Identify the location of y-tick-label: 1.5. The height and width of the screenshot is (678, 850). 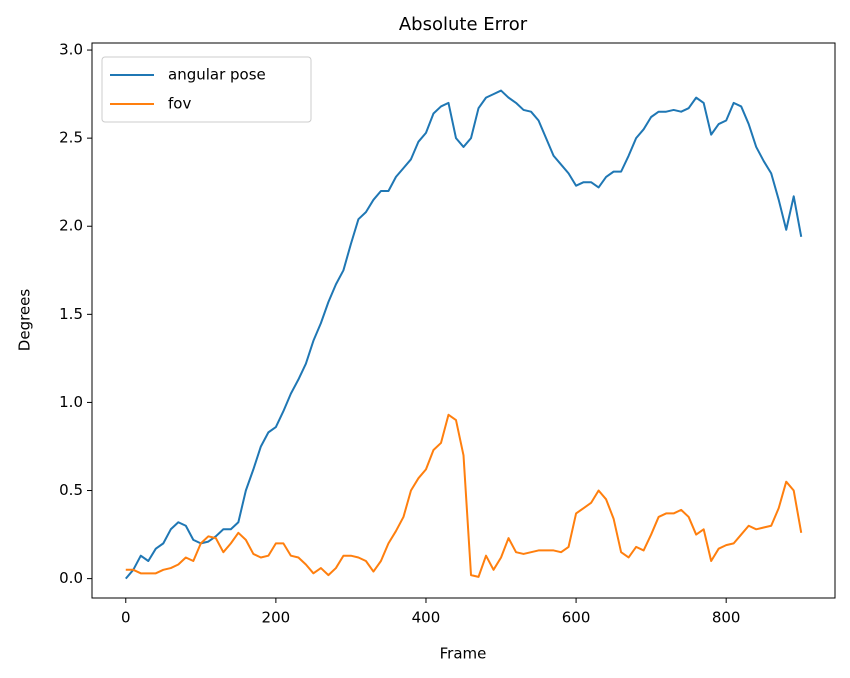
(71, 314).